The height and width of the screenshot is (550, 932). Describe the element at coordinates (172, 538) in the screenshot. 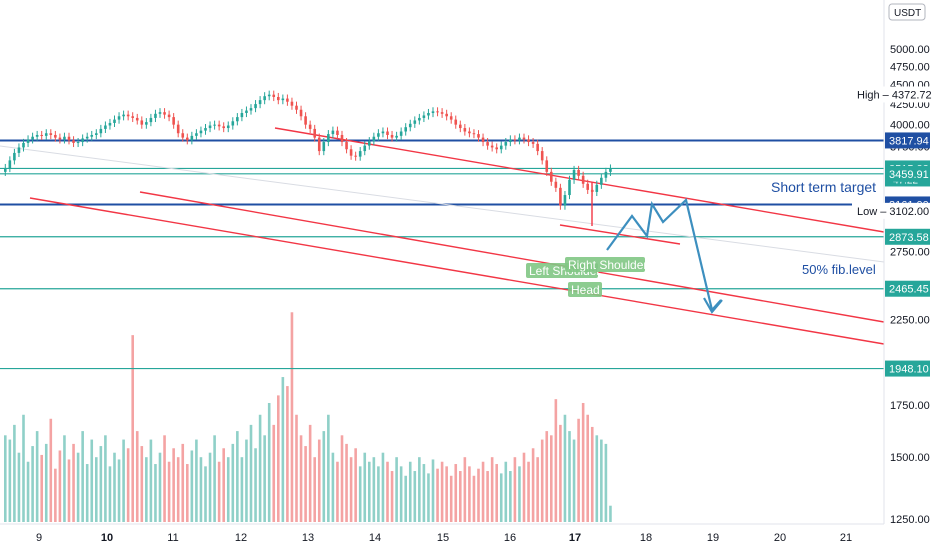

I see `time-tick-label: 11` at that location.